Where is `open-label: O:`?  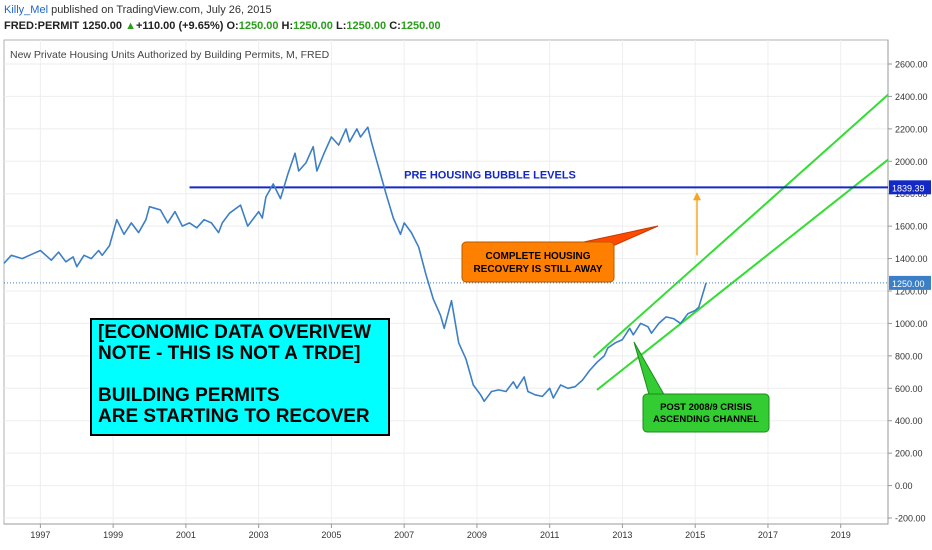
open-label: O: is located at coordinates (232, 26).